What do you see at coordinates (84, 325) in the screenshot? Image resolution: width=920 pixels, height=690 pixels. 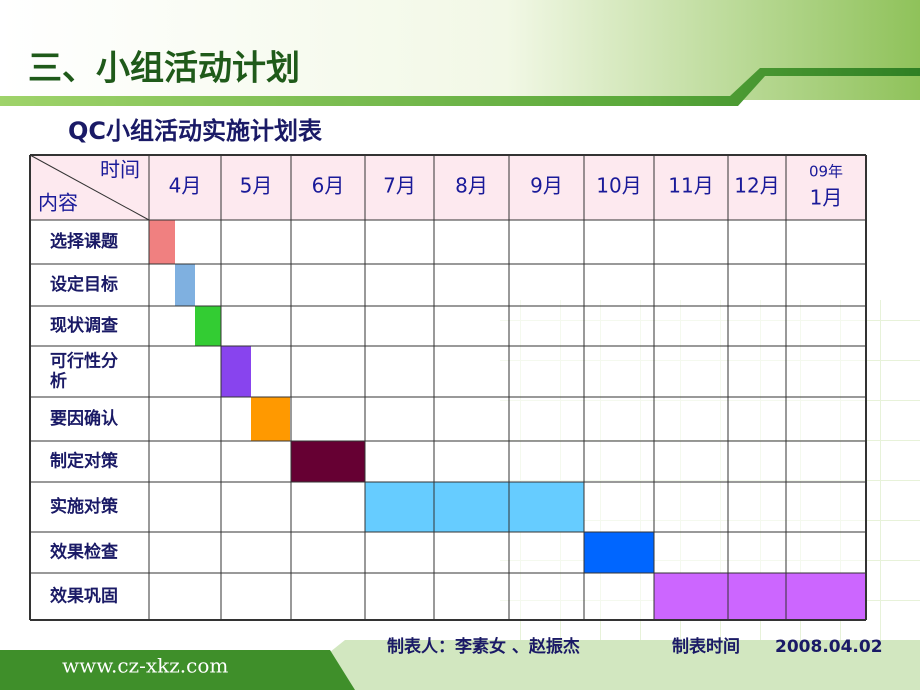 I see `row-label: 现状调查` at bounding box center [84, 325].